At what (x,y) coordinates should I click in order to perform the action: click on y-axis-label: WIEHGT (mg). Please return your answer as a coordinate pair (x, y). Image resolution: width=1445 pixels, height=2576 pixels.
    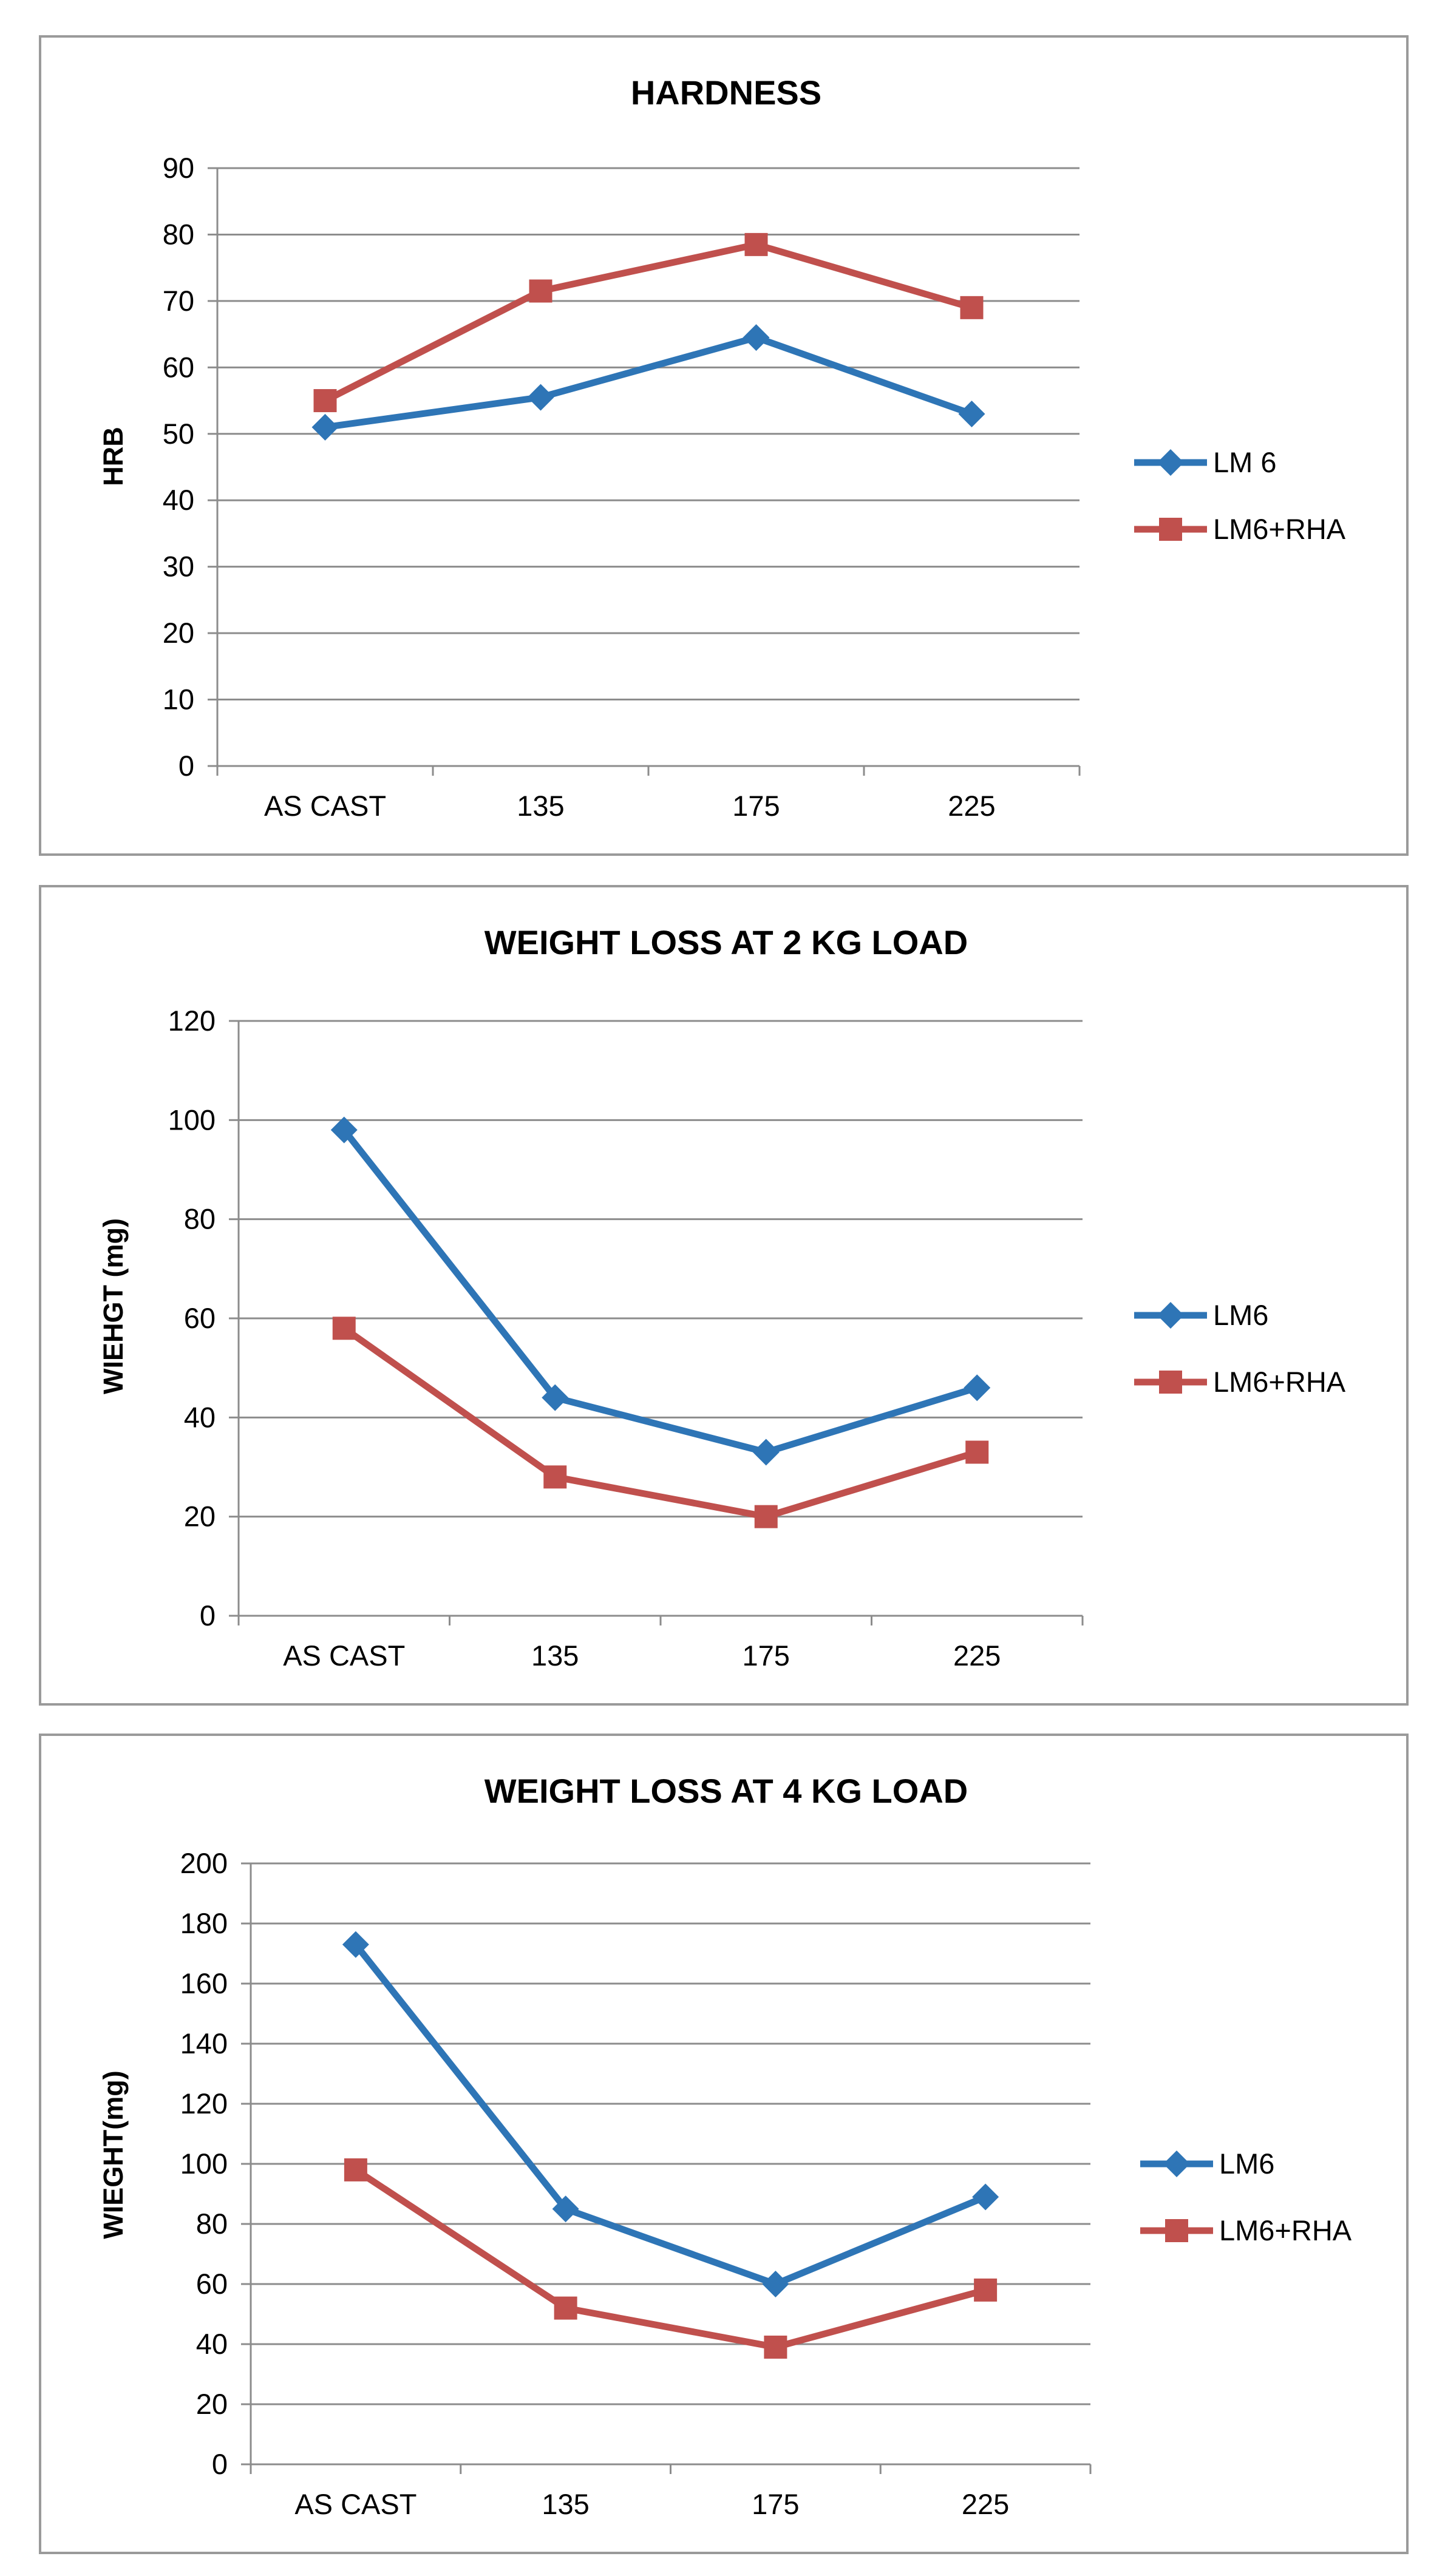
    Looking at the image, I should click on (113, 1306).